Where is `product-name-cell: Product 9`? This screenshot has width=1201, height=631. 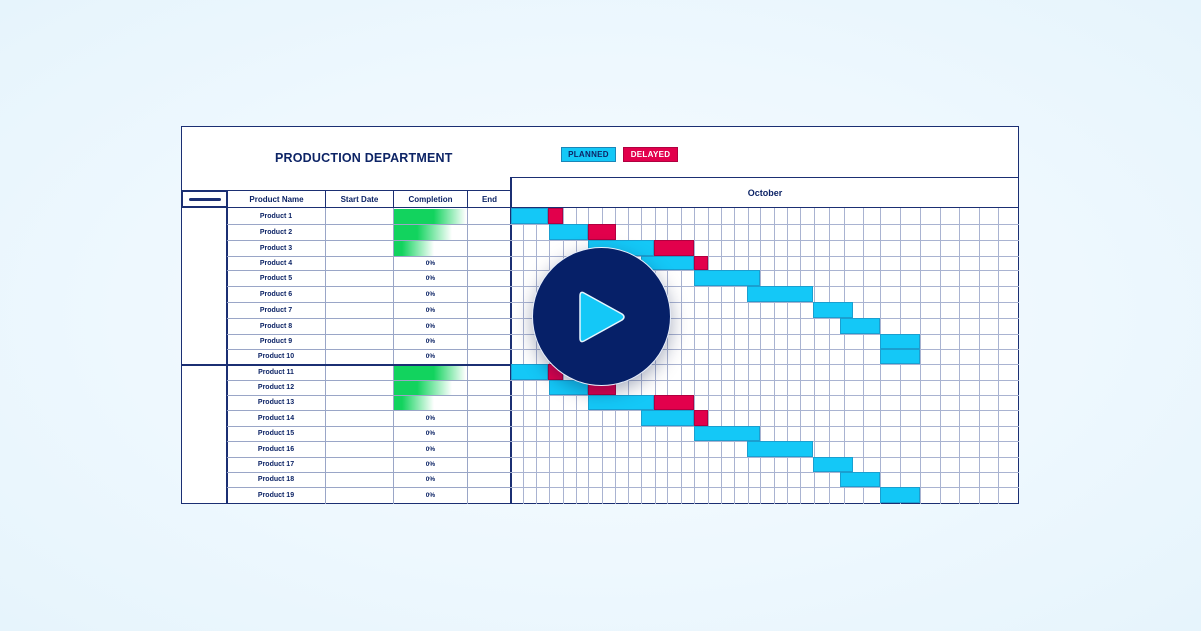
product-name-cell: Product 9 is located at coordinates (276, 341).